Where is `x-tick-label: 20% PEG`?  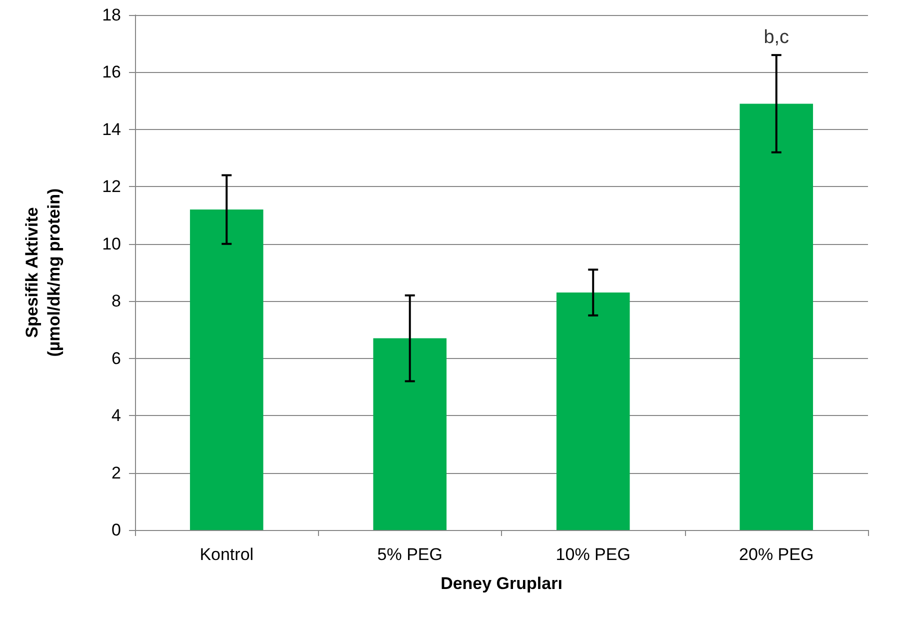
x-tick-label: 20% PEG is located at coordinates (776, 554).